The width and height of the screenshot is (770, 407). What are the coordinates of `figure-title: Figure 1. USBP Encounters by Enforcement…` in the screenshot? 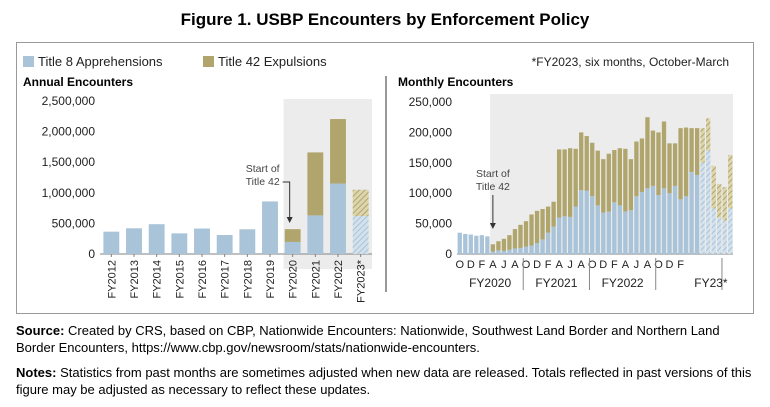 It's located at (385, 19).